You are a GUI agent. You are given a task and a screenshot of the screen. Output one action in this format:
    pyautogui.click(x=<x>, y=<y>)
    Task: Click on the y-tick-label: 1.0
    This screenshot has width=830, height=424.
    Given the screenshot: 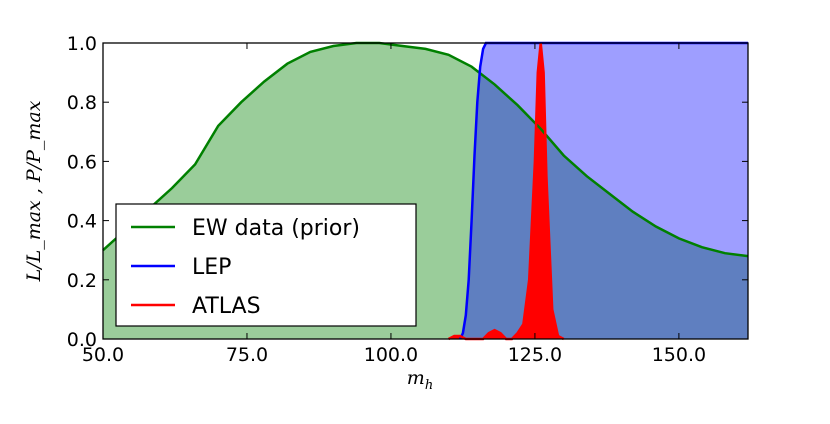 What is the action you would take?
    pyautogui.click(x=82, y=44)
    